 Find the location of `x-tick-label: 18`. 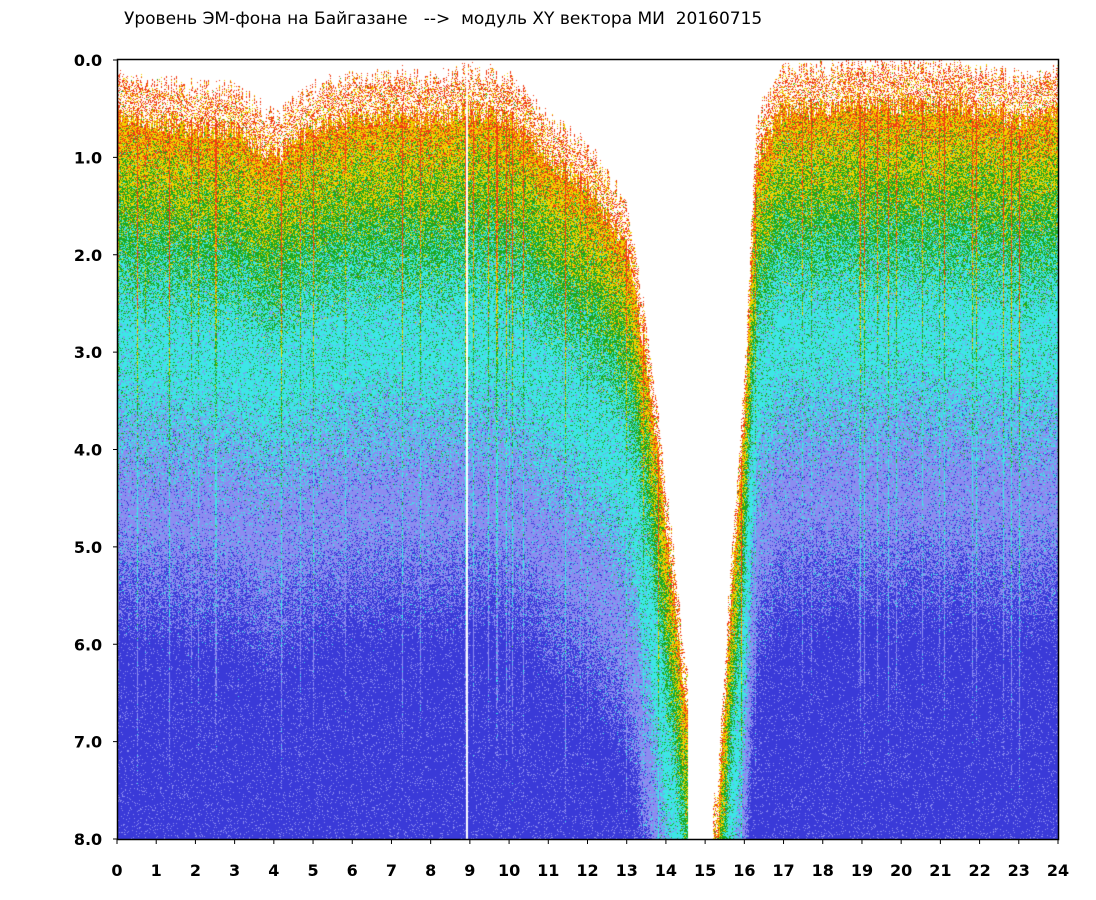

x-tick-label: 18 is located at coordinates (823, 870).